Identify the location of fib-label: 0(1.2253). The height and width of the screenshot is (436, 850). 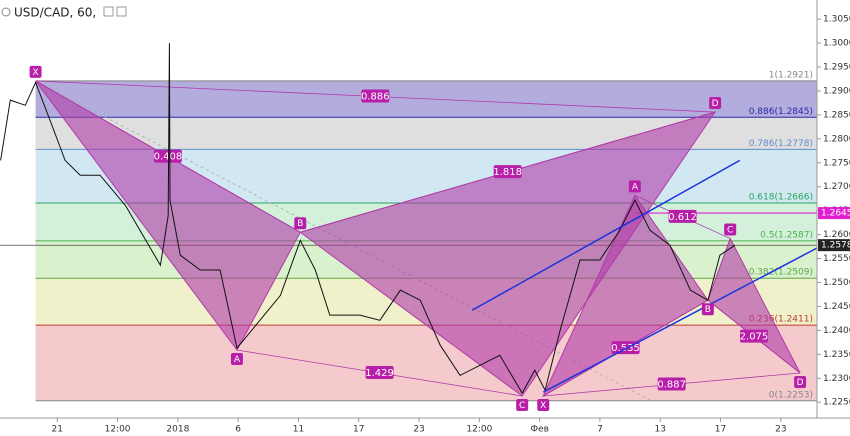
(791, 395).